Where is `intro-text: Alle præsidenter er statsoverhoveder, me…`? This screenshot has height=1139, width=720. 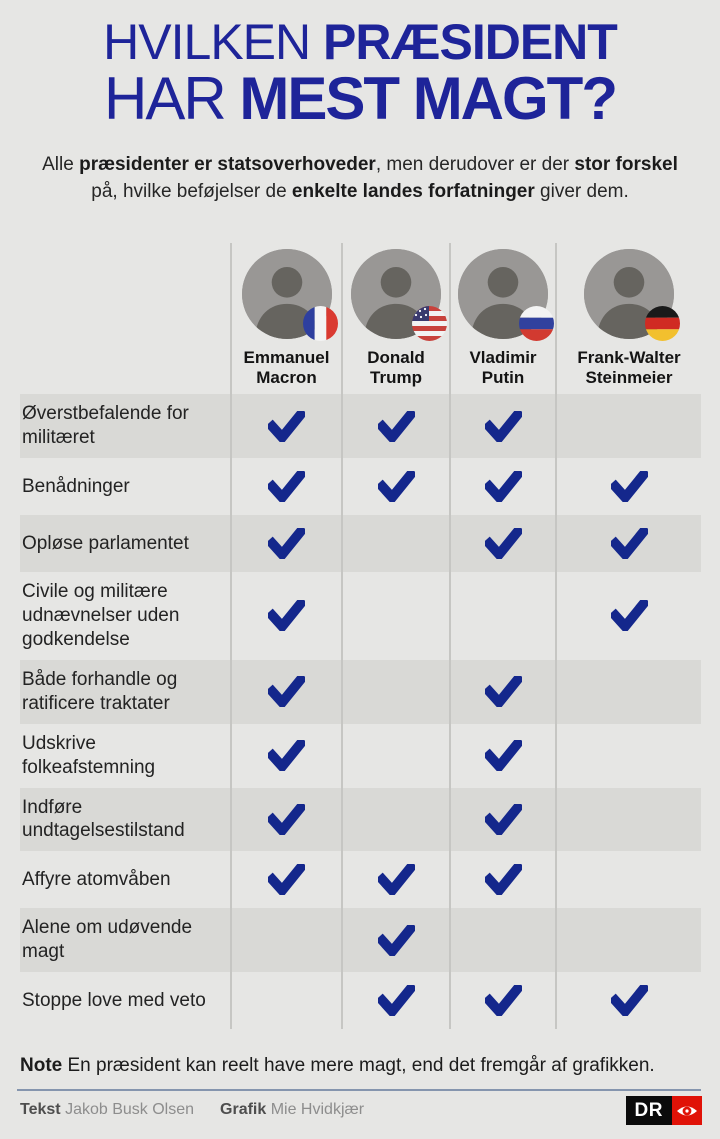 intro-text: Alle præsidenter er statsoverhoveder, me… is located at coordinates (360, 179).